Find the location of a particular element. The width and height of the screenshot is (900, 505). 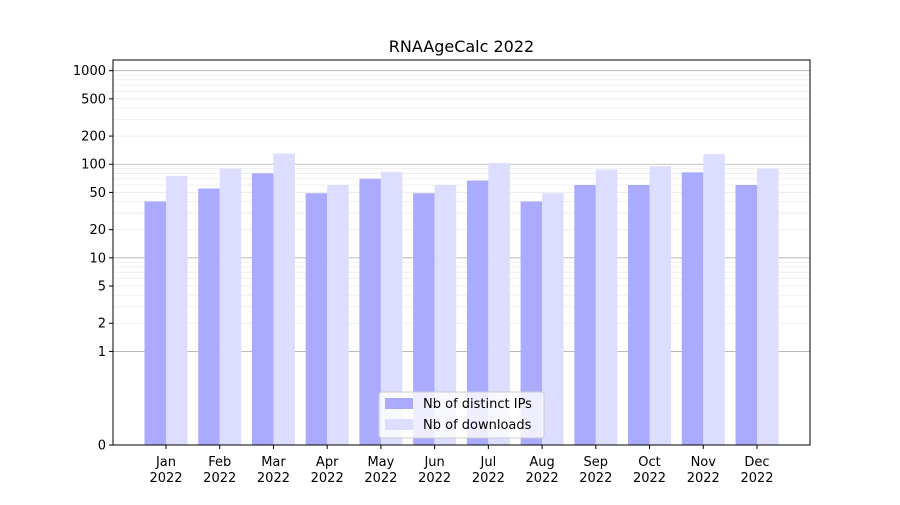

y-tick-label: 2 is located at coordinates (102, 324).